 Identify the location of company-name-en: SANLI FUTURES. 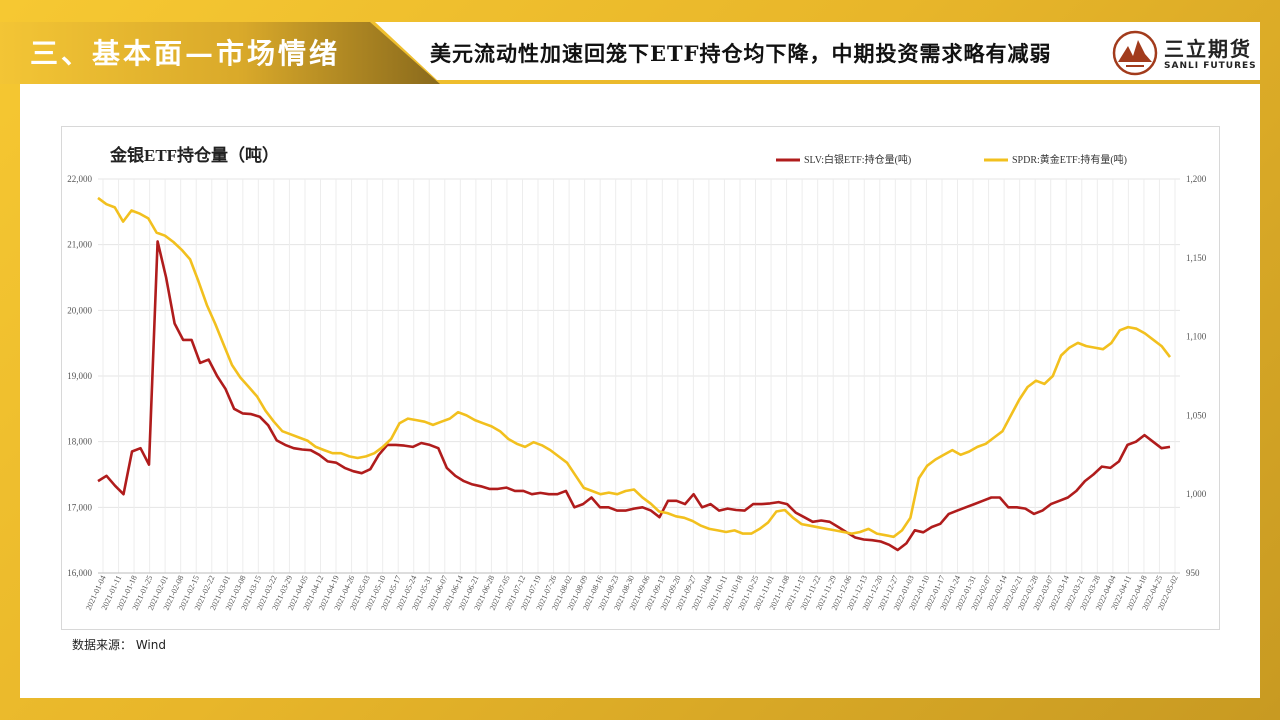
(1210, 66).